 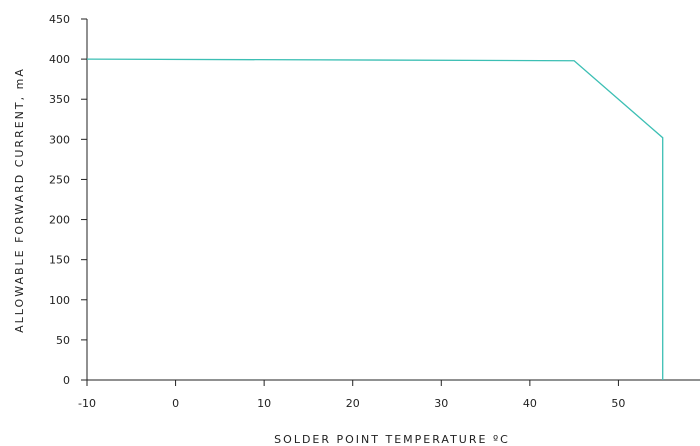 I want to click on y-tick-label: 250, so click(x=59, y=179).